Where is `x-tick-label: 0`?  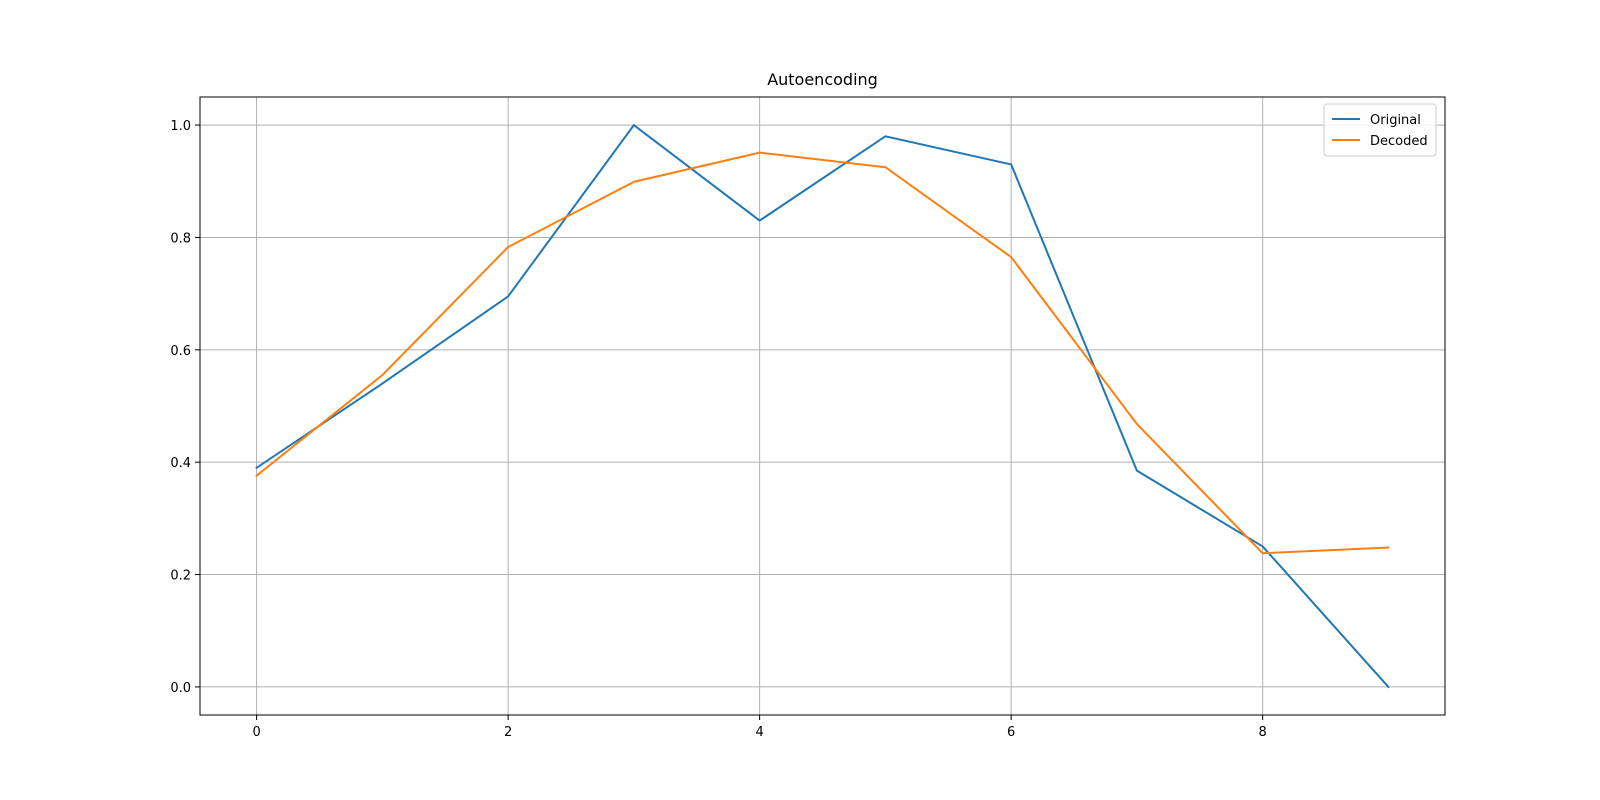 x-tick-label: 0 is located at coordinates (256, 732).